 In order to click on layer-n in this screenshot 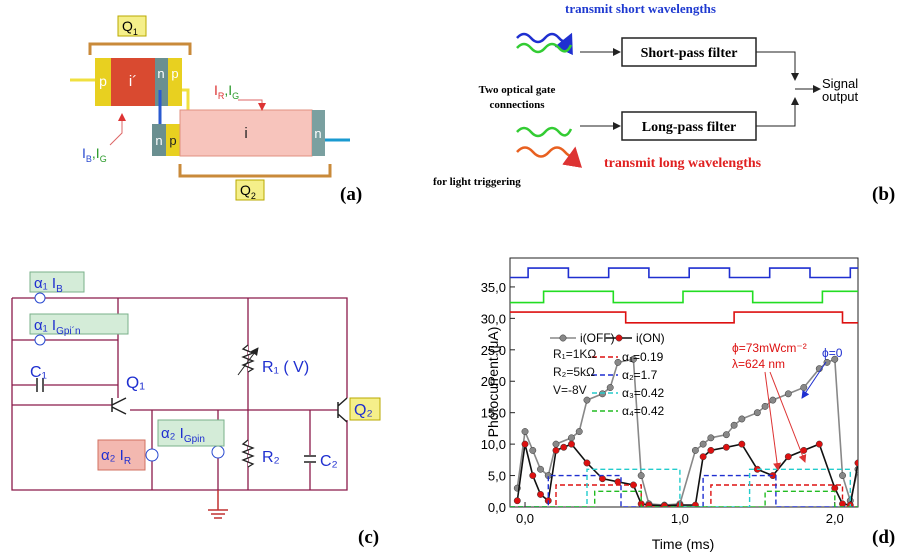, I will do `click(159, 140)`.